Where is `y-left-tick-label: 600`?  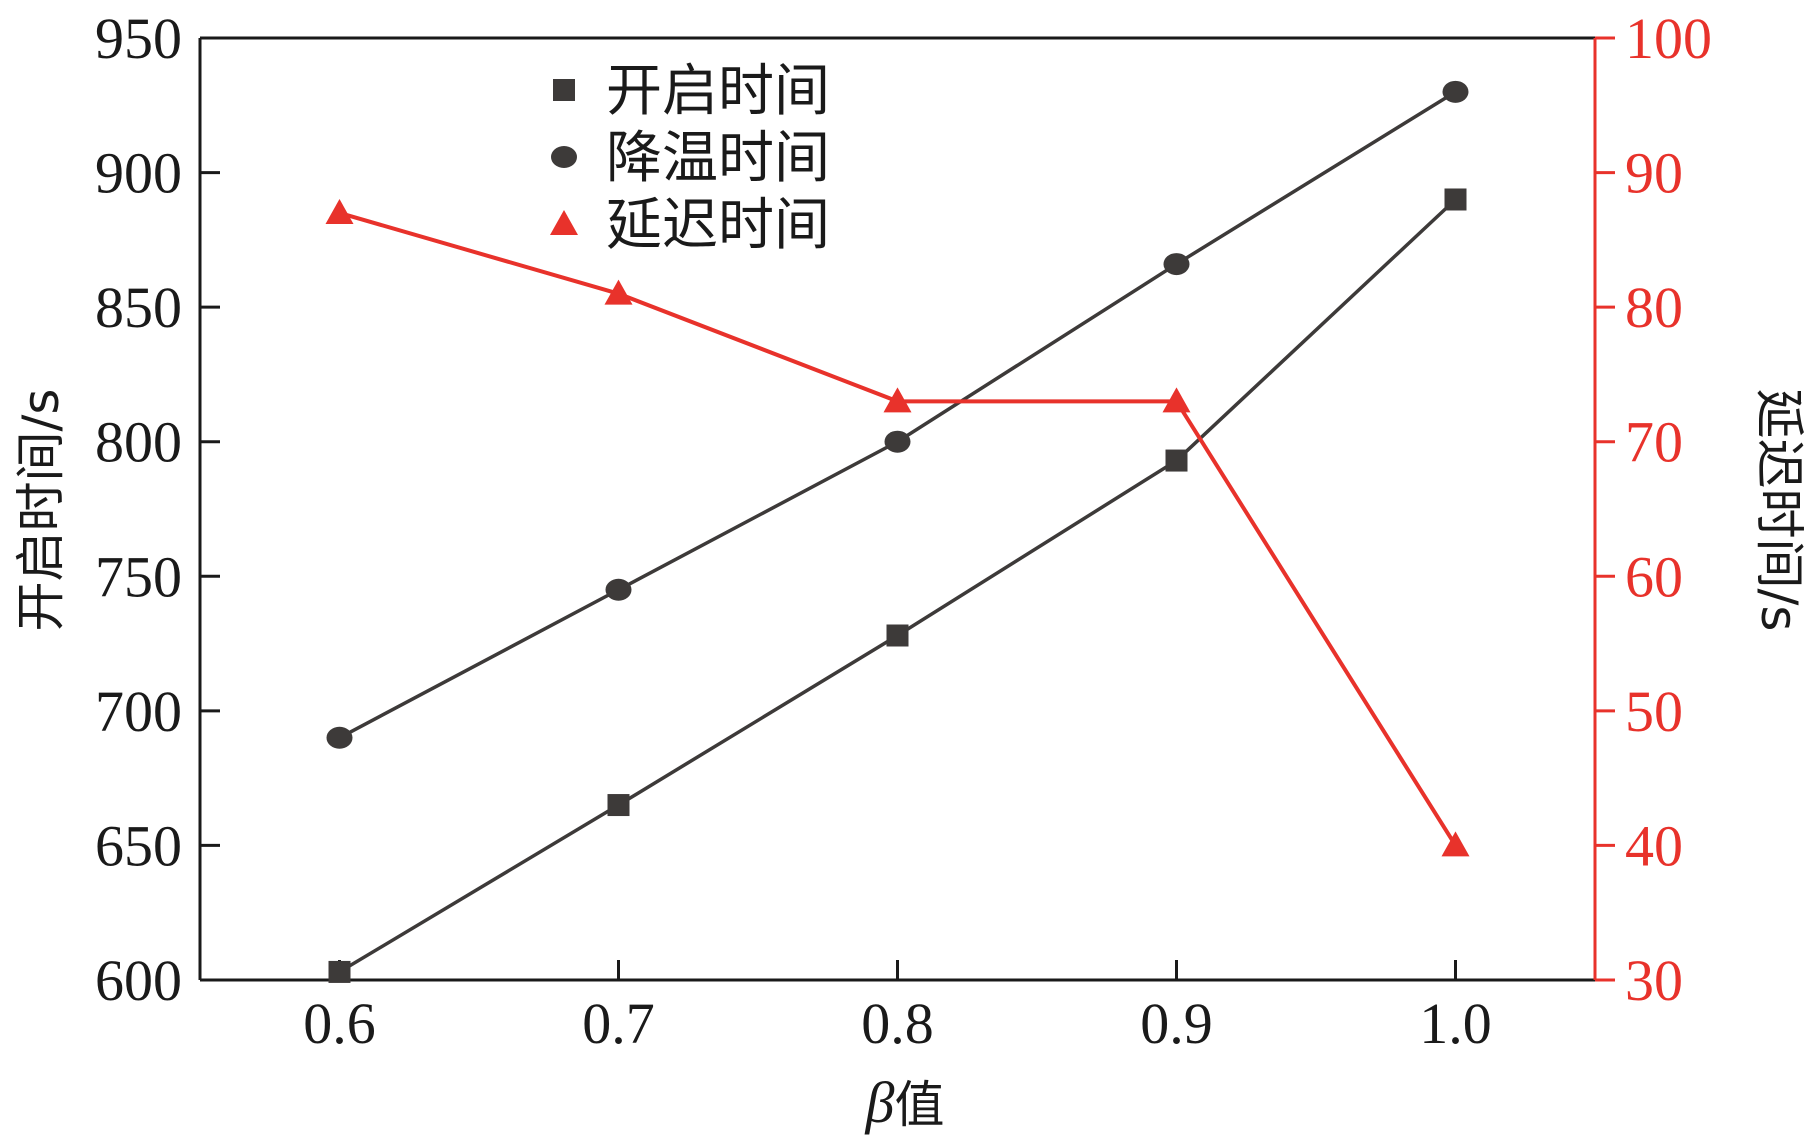
y-left-tick-label: 600 is located at coordinates (138, 980).